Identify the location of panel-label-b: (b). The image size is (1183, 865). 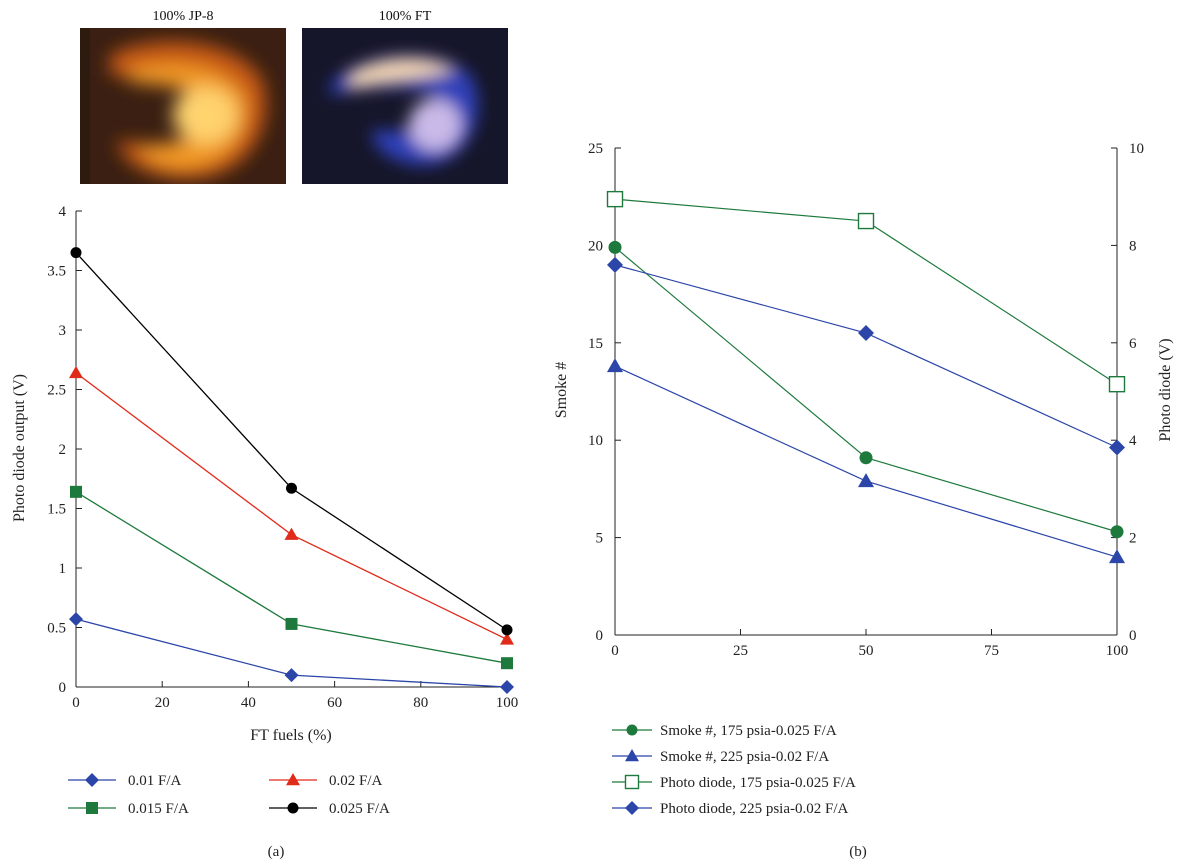
(858, 852).